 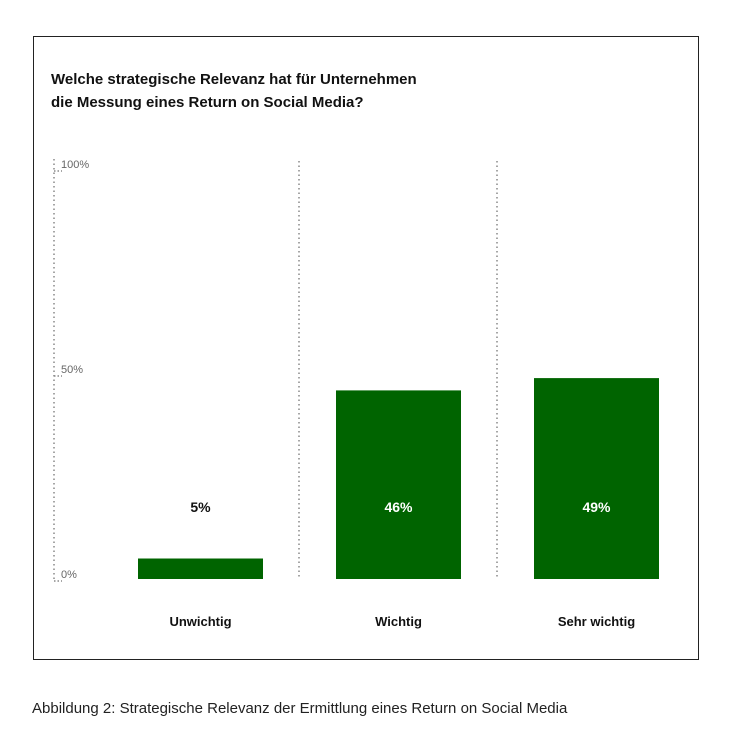 What do you see at coordinates (200, 621) in the screenshot?
I see `category-label: Unwichtig` at bounding box center [200, 621].